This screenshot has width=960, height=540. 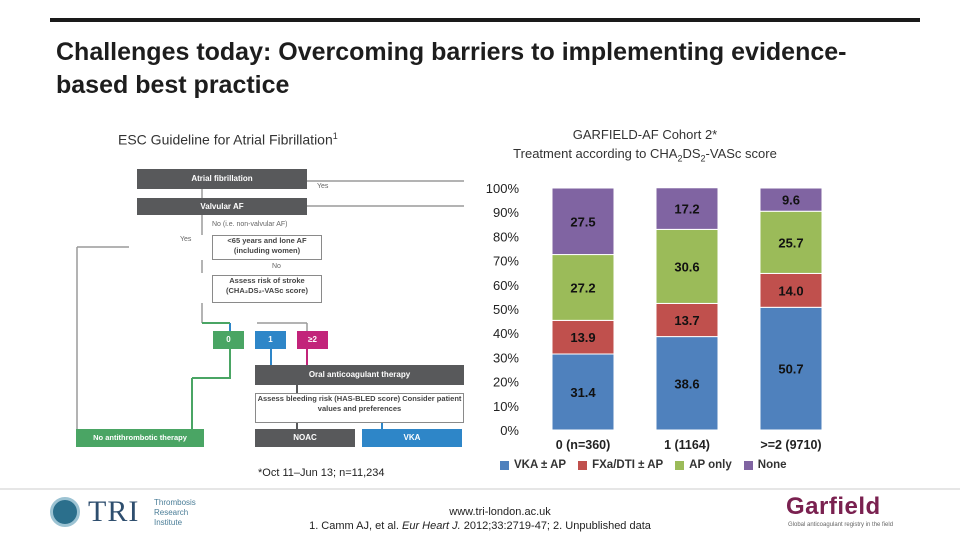 What do you see at coordinates (500, 512) in the screenshot?
I see `url: www.tri-london.ac.uk` at bounding box center [500, 512].